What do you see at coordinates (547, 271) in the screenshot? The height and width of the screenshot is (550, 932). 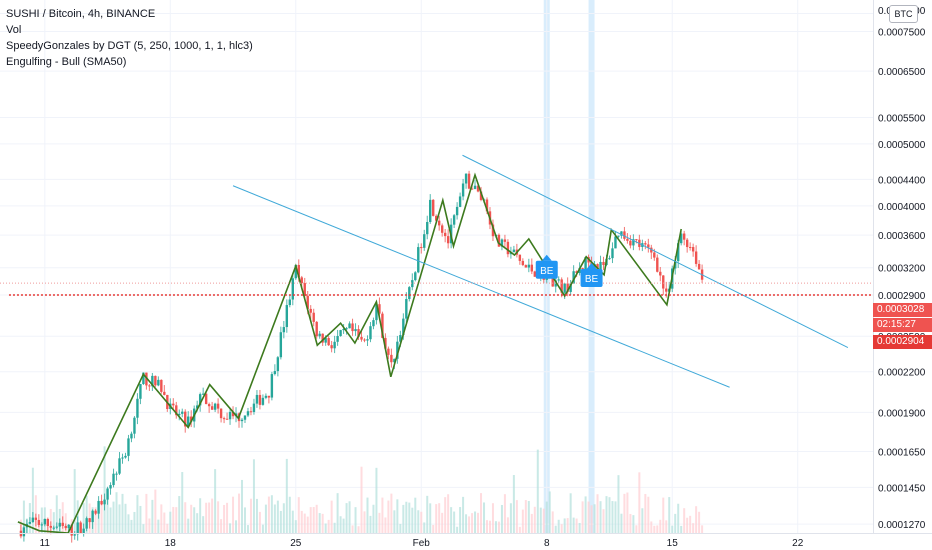 I see `signal-text-0: BE` at bounding box center [547, 271].